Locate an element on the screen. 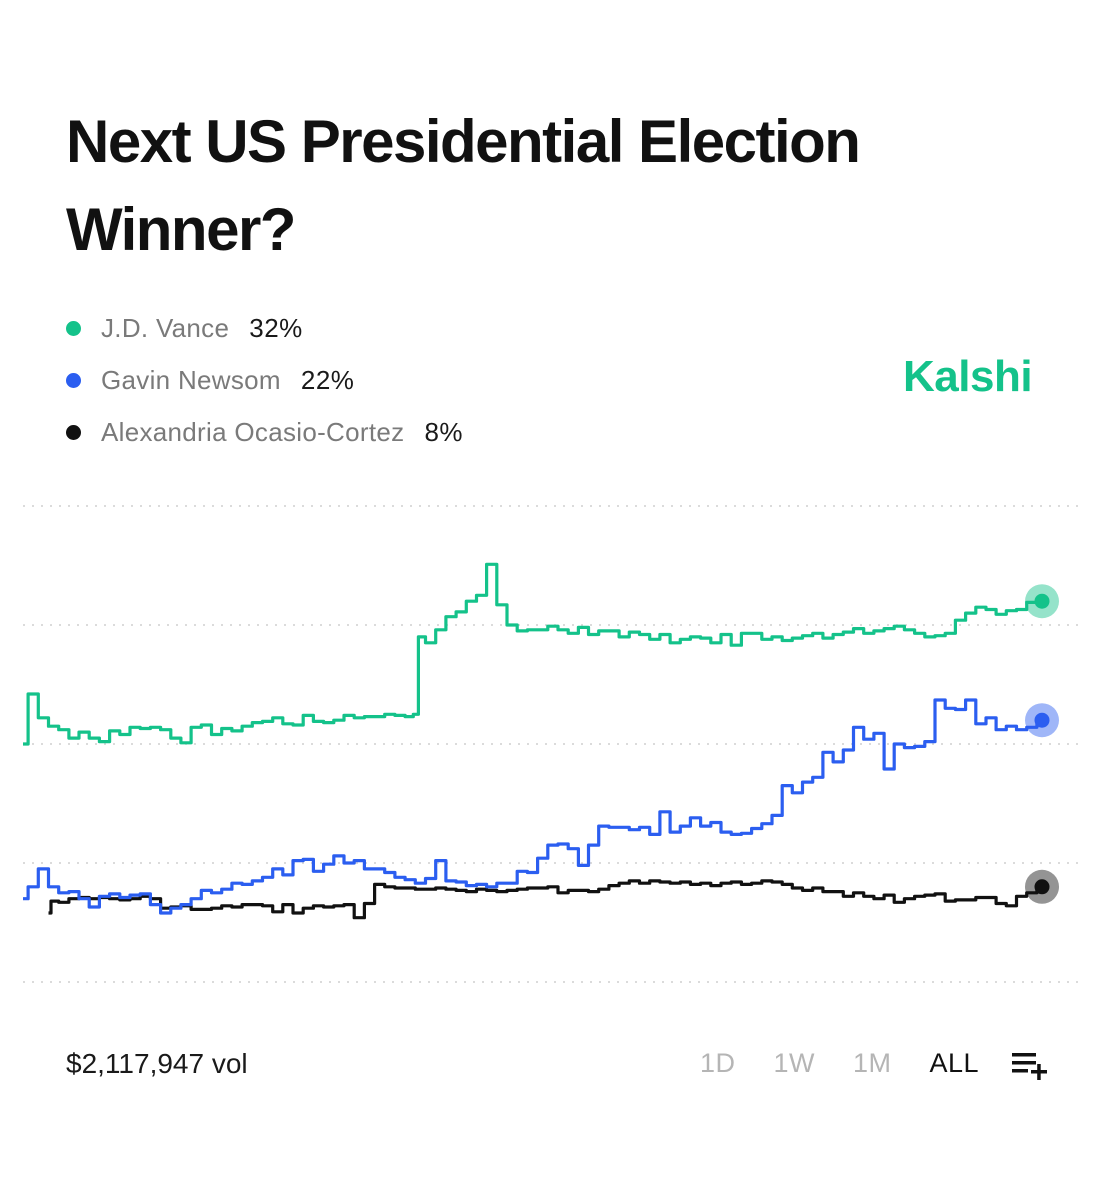 The width and height of the screenshot is (1107, 1200). series-line-j-d-vance is located at coordinates (532, 654).